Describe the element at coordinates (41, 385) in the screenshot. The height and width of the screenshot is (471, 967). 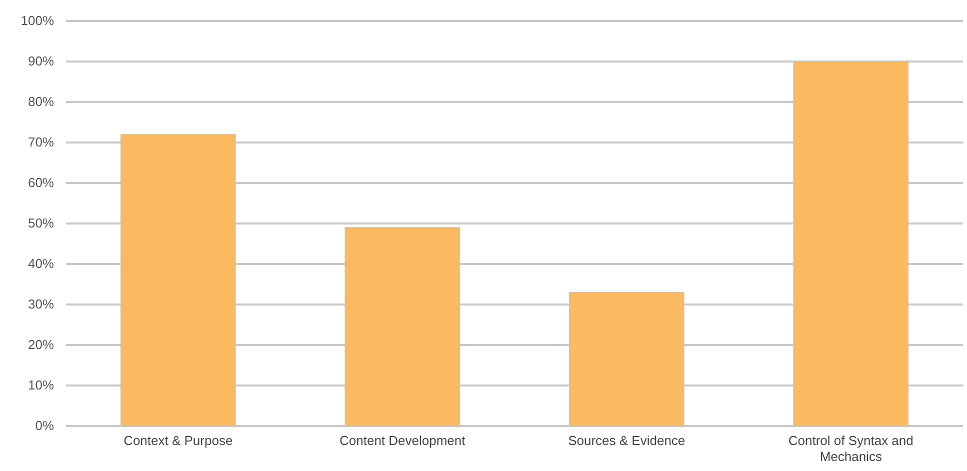
I see `y-tick-label: 10%` at that location.